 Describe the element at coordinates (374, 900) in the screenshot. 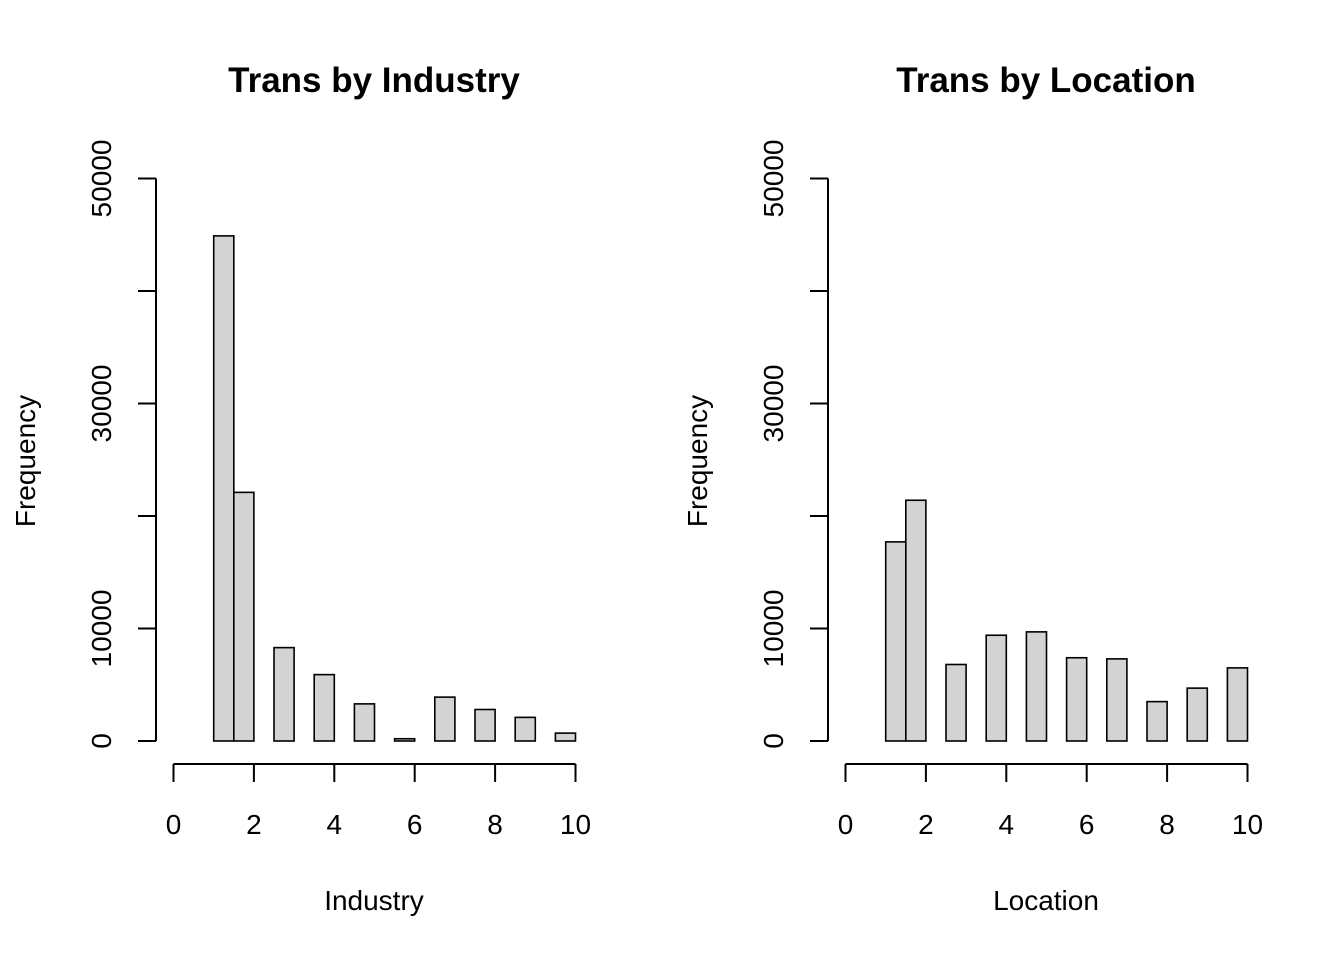

I see `x-axis-title: Industry` at that location.